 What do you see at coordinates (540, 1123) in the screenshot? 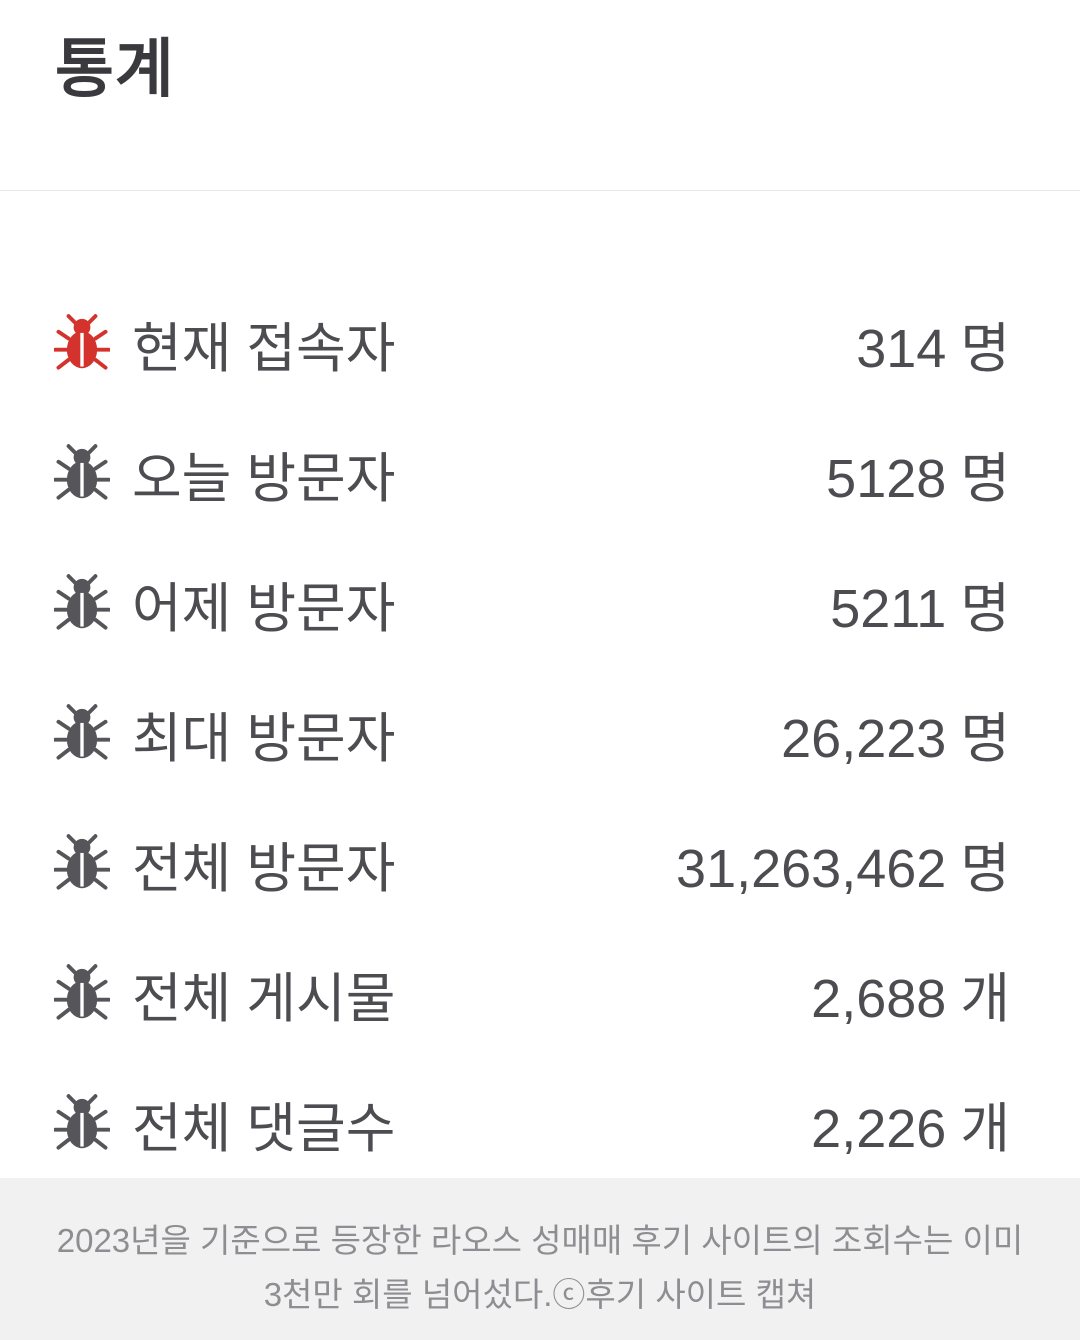
I see `stat-row-total-comments: 전체 댓글수 2,226 개` at bounding box center [540, 1123].